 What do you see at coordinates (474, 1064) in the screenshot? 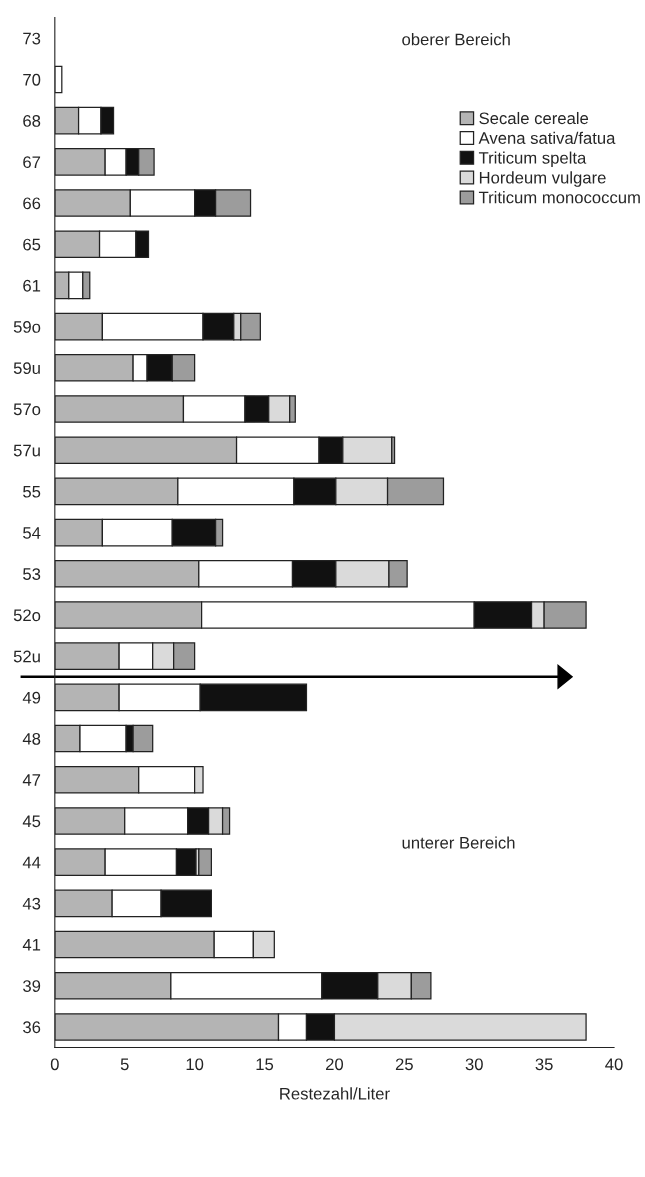
I see `x-tick-label: 30` at bounding box center [474, 1064].